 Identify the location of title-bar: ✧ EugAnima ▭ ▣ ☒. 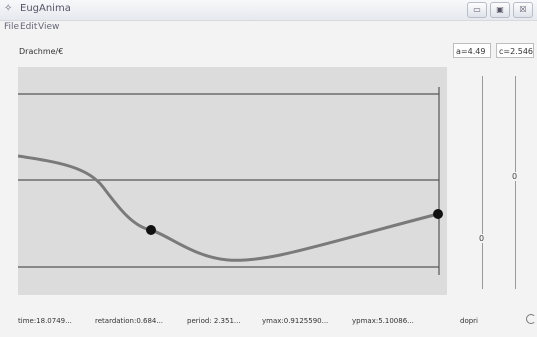
(268, 10).